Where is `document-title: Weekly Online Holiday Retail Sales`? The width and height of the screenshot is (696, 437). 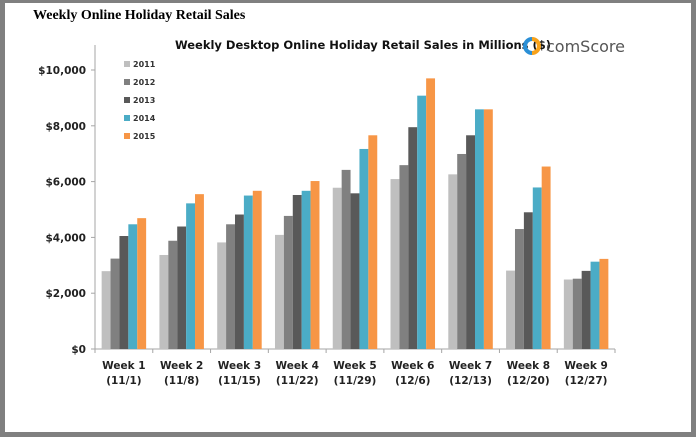 document-title: Weekly Online Holiday Retail Sales is located at coordinates (139, 15).